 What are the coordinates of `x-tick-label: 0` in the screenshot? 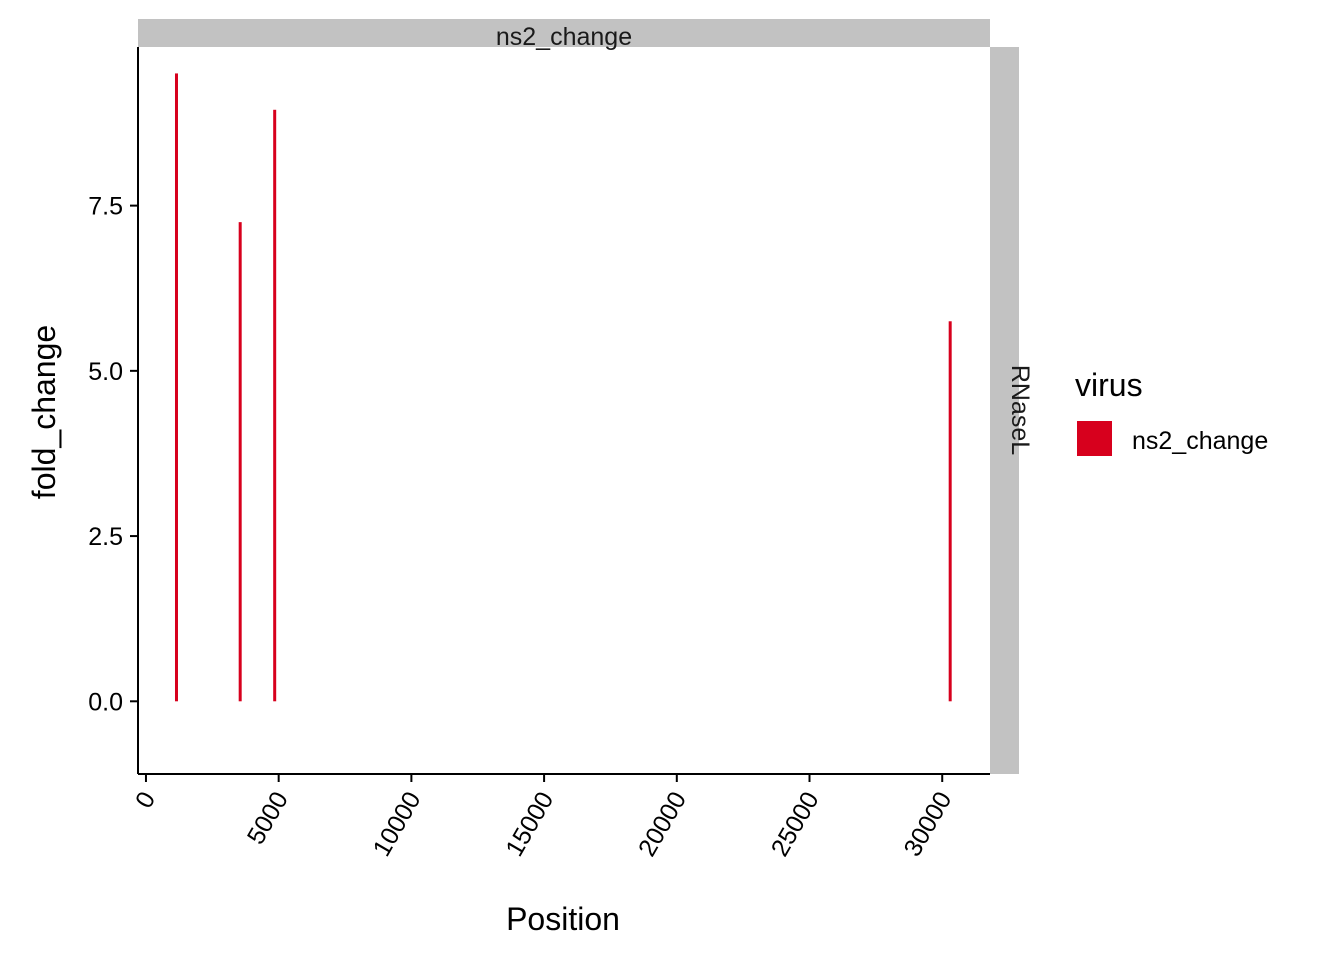 It's located at (145, 800).